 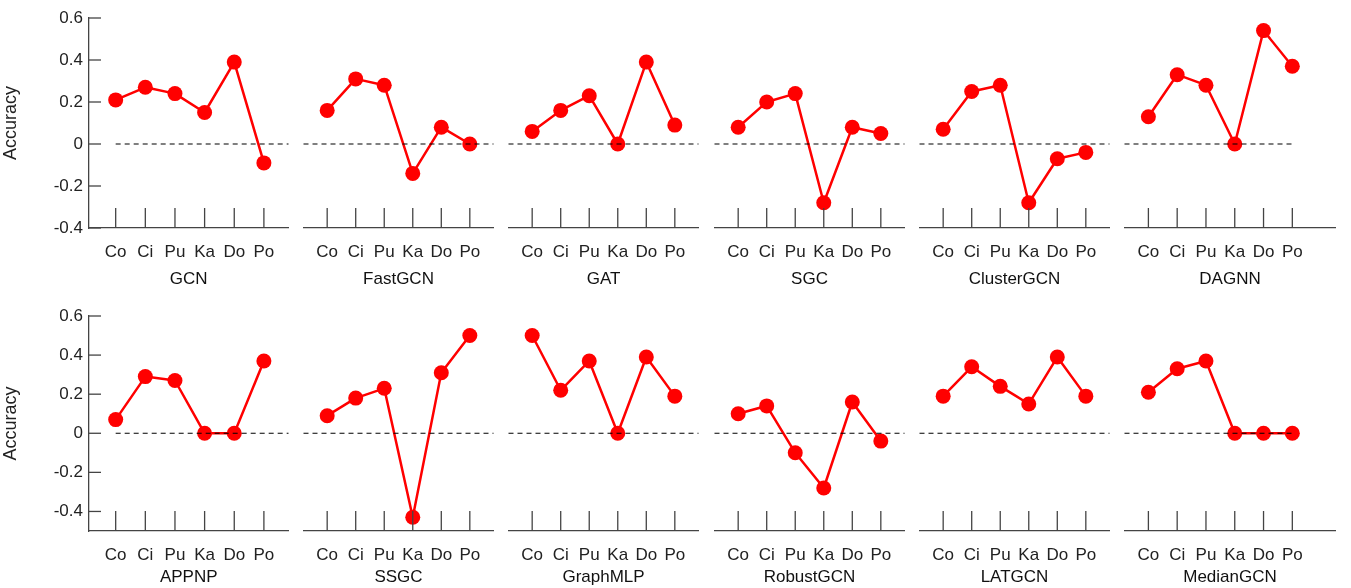 What do you see at coordinates (188, 279) in the screenshot?
I see `x-axis-title: GCN` at bounding box center [188, 279].